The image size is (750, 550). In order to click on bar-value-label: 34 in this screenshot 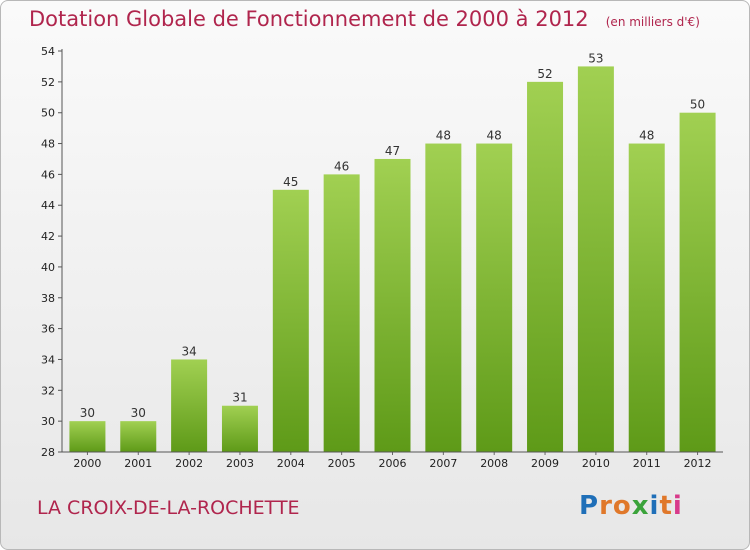, I will do `click(188, 351)`.